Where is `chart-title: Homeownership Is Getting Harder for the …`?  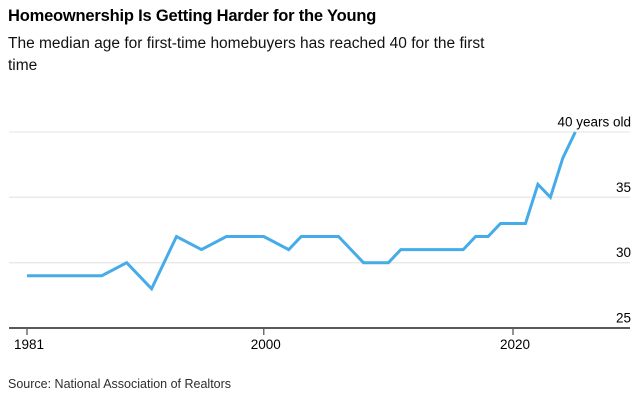
chart-title: Homeownership Is Getting Harder for the … is located at coordinates (192, 16).